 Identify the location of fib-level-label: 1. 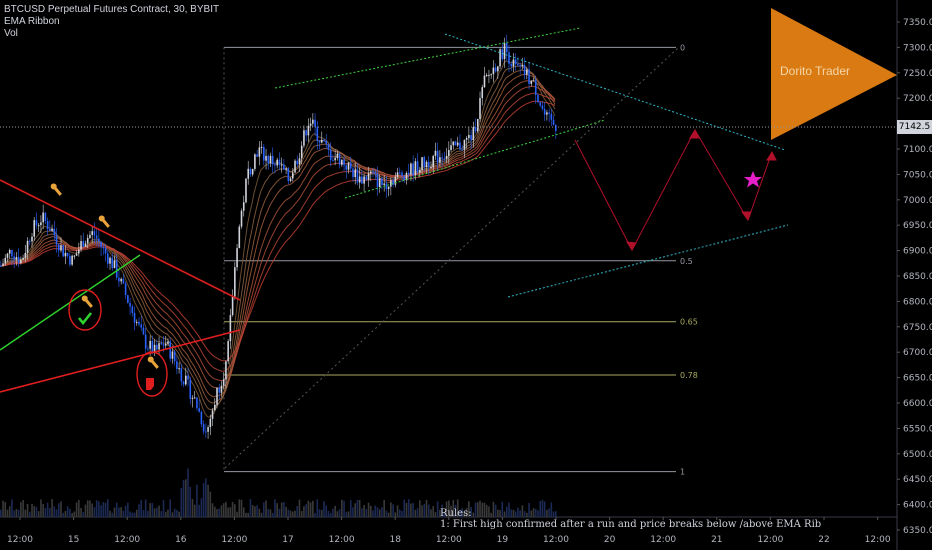
(682, 472).